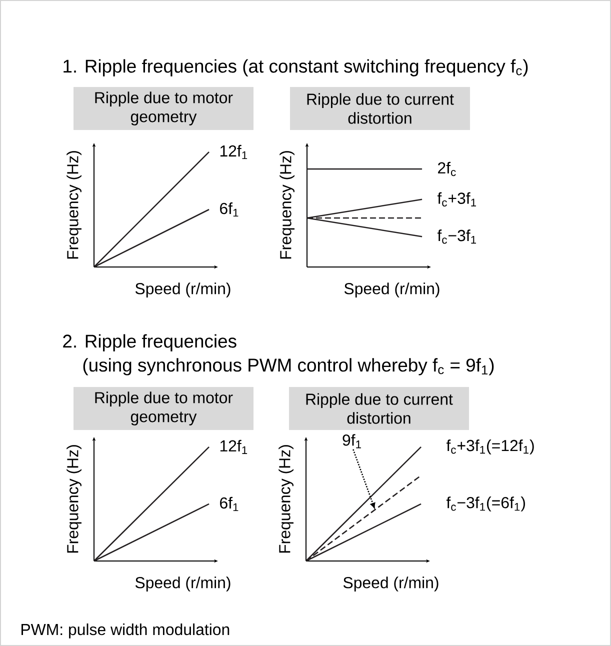 This screenshot has height=646, width=611. I want to click on series-label: 2f$_{c}$, so click(447, 169).